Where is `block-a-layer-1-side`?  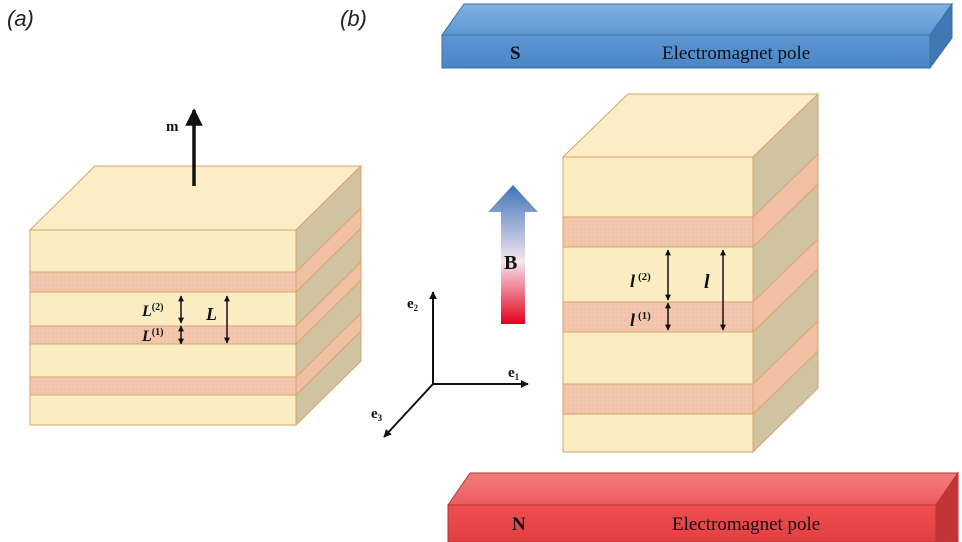
block-a-layer-1-side is located at coordinates (328, 250).